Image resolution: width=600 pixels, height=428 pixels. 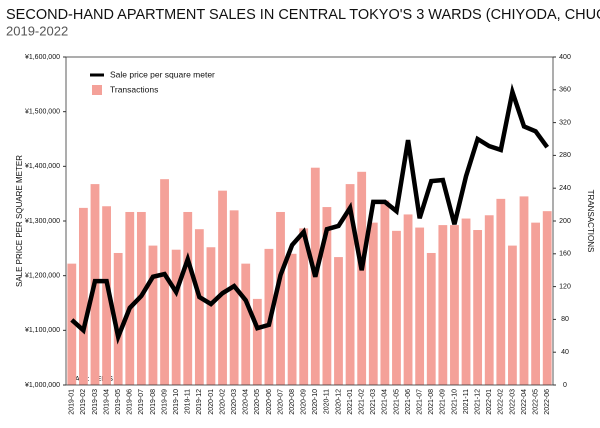 I want to click on x-tick-label: 2019-05, so click(x=118, y=402).